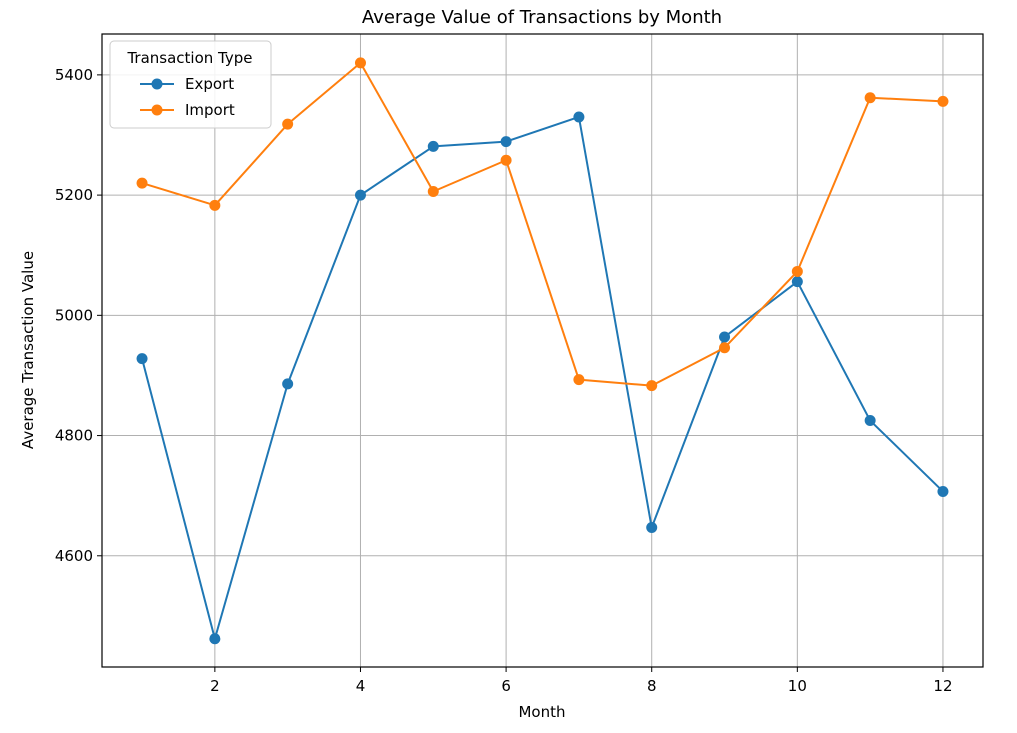 The height and width of the screenshot is (733, 1017). What do you see at coordinates (581, 681) in the screenshot?
I see `x-axis: 2 4 6 8 10 12` at bounding box center [581, 681].